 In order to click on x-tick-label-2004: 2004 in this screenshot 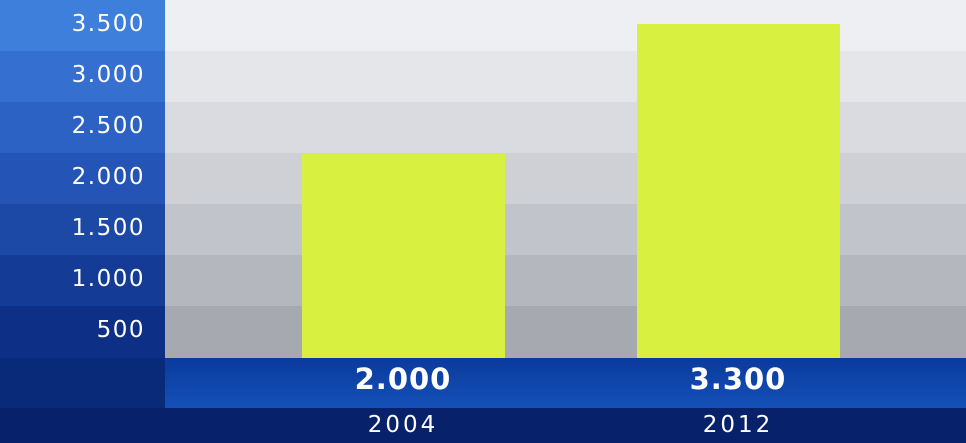, I will do `click(403, 425)`.